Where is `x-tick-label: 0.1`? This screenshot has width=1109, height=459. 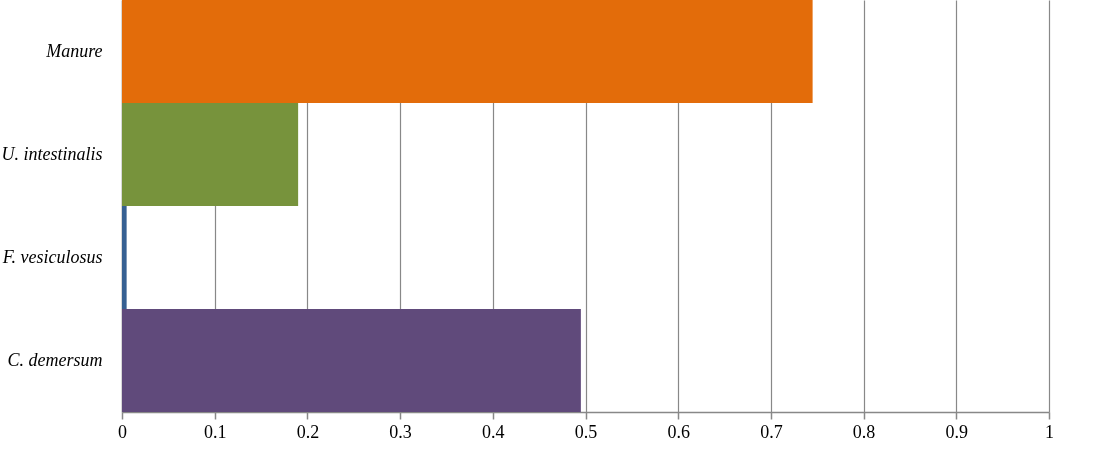
x-tick-label: 0.1 is located at coordinates (215, 431).